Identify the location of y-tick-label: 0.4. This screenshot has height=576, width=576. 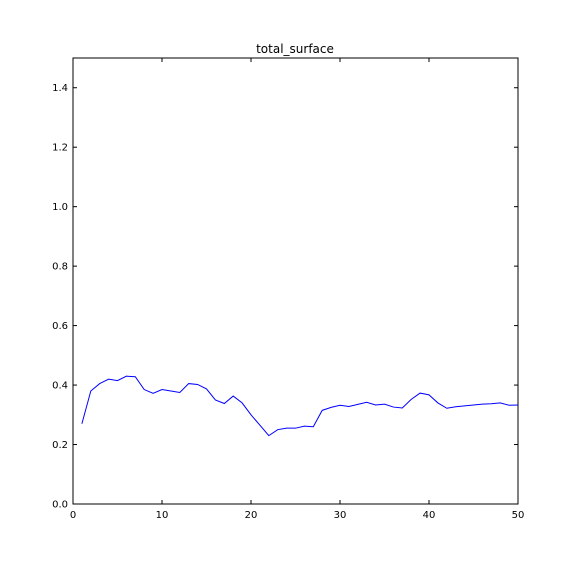
(60, 386).